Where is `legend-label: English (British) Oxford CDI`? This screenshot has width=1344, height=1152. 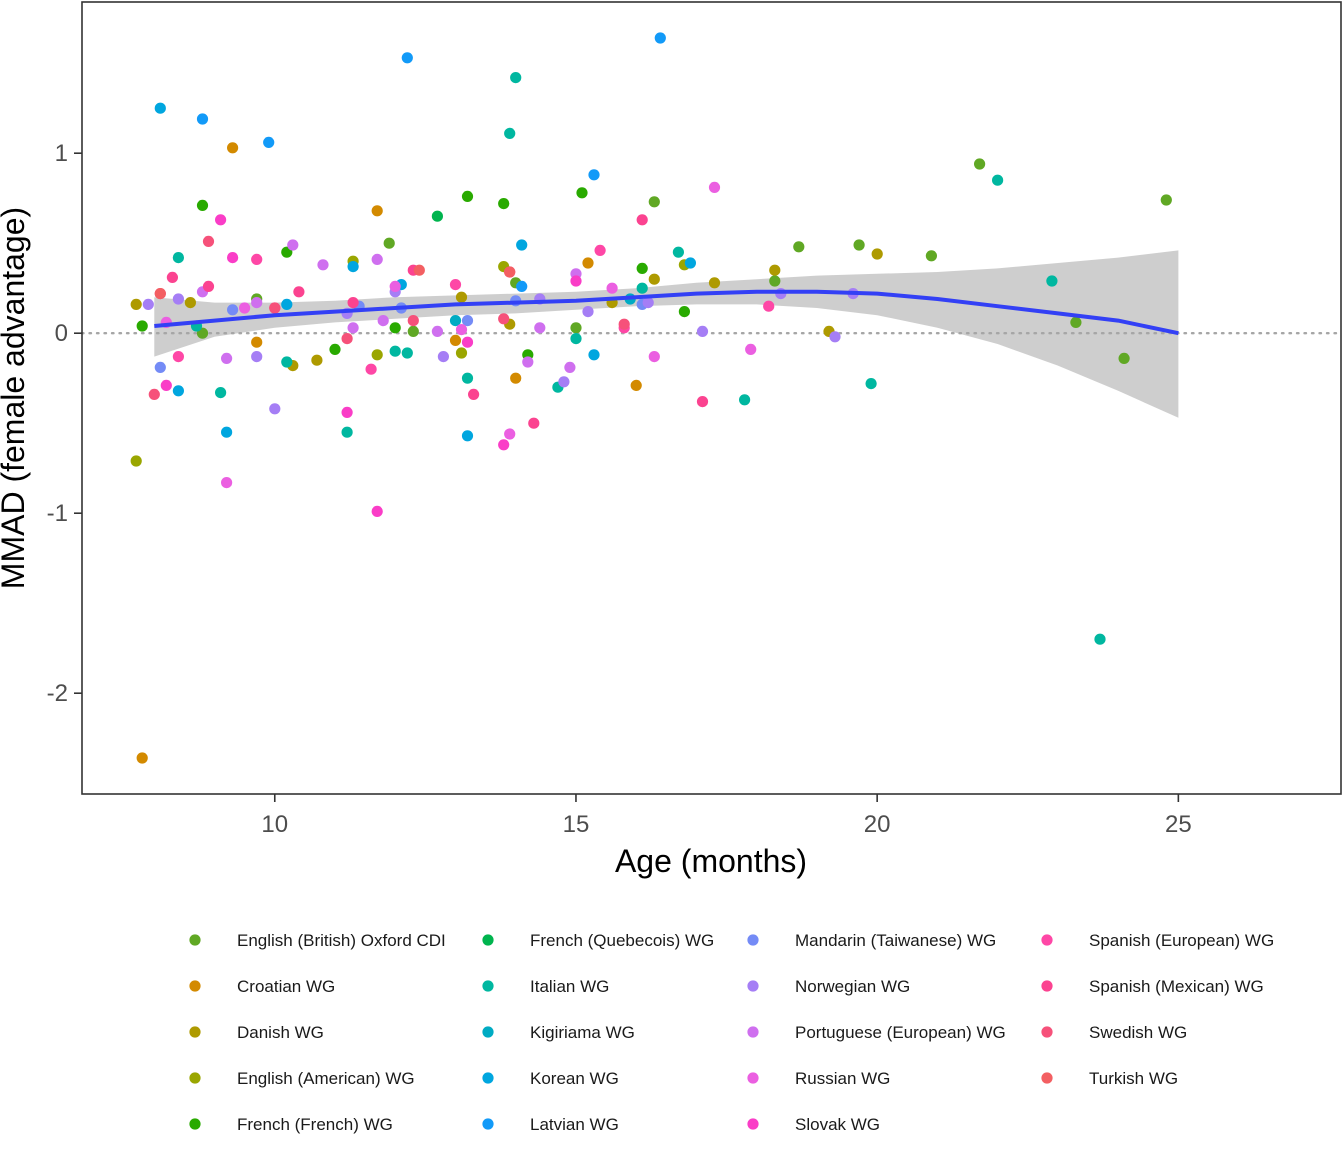
legend-label: English (British) Oxford CDI is located at coordinates (341, 940).